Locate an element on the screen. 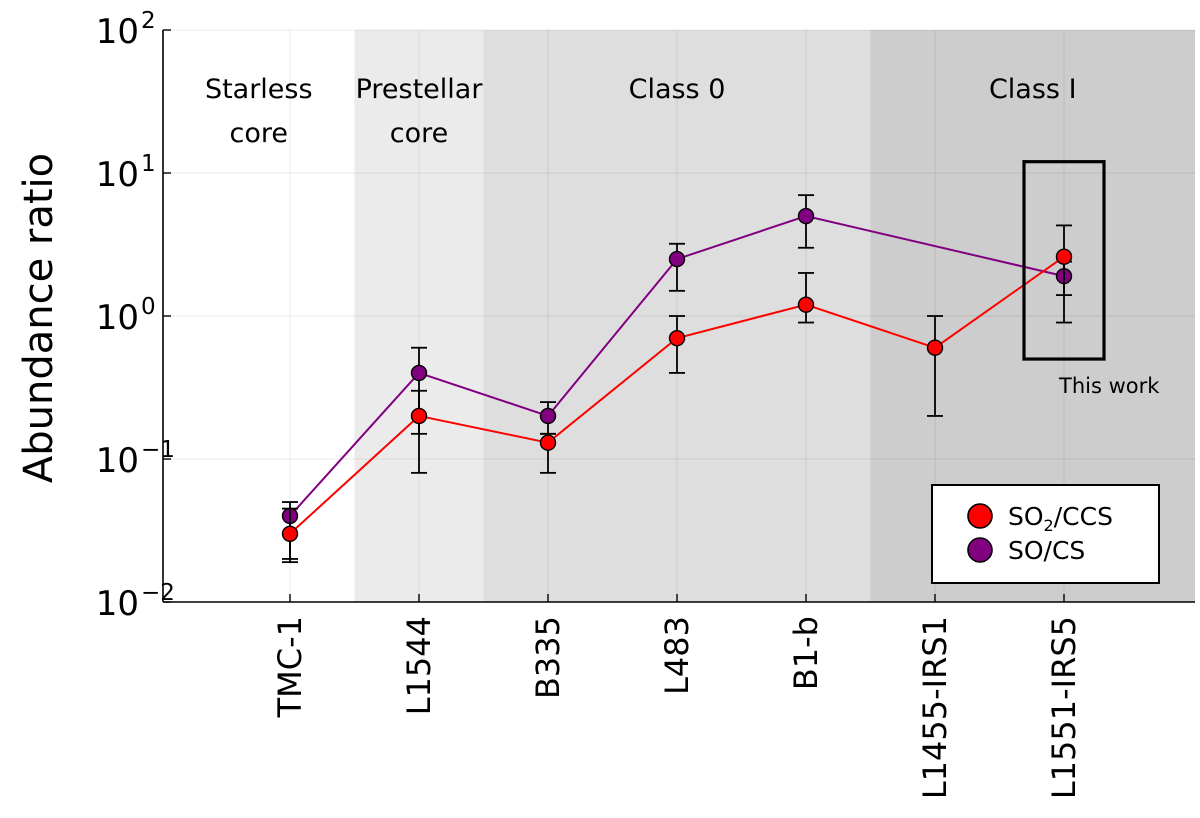 This screenshot has width=1200, height=818. stage-label: Class I is located at coordinates (1033, 89).